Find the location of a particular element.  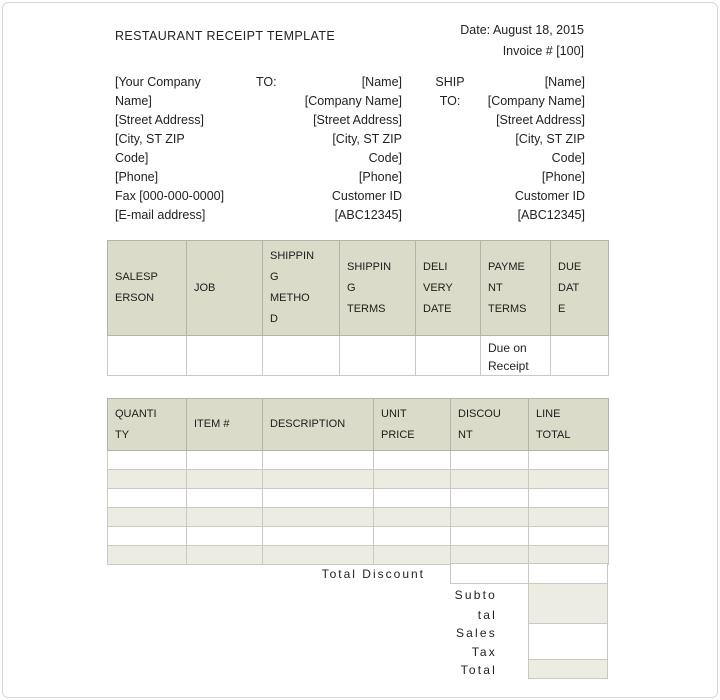

column-header-shipping-method: SHIPPIN G METHO D is located at coordinates (301, 288).